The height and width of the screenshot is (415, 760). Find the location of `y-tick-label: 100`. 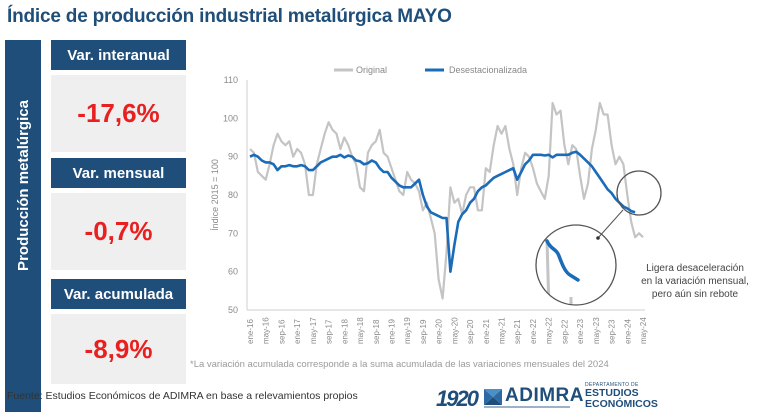

y-tick-label: 100 is located at coordinates (230, 118).